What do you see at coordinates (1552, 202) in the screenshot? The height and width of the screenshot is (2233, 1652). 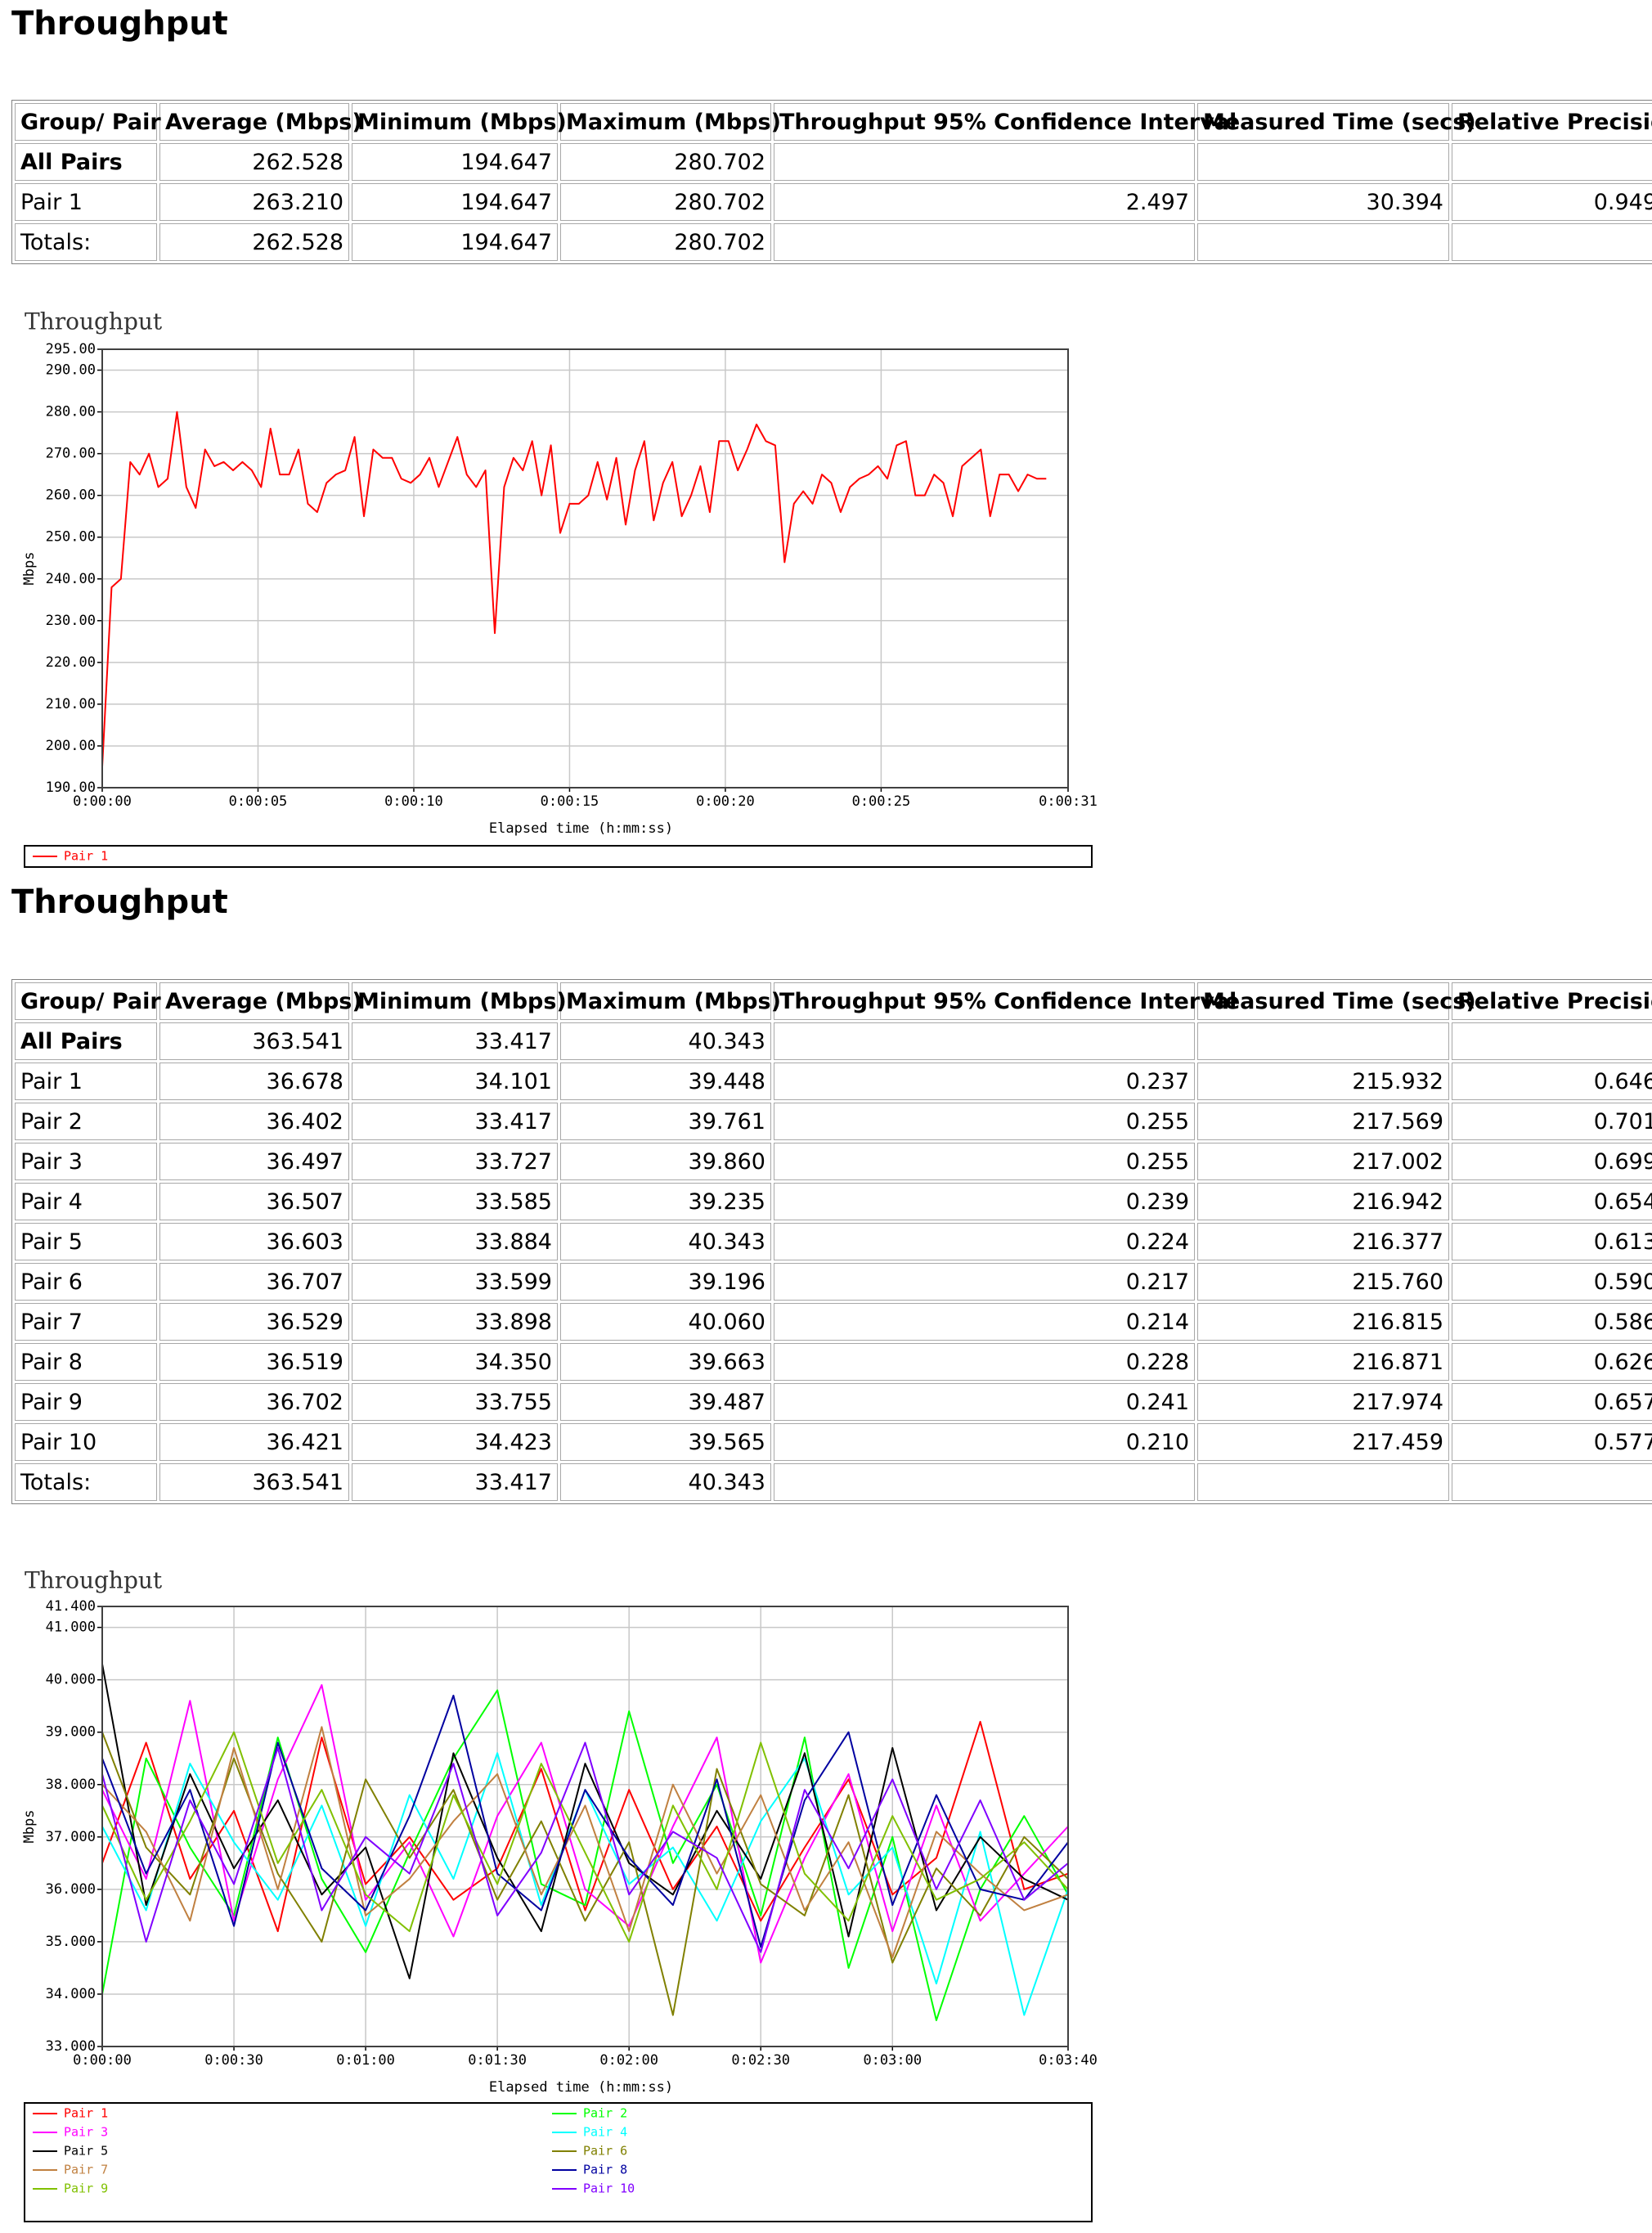 I see `table-cell: 0.949` at bounding box center [1552, 202].